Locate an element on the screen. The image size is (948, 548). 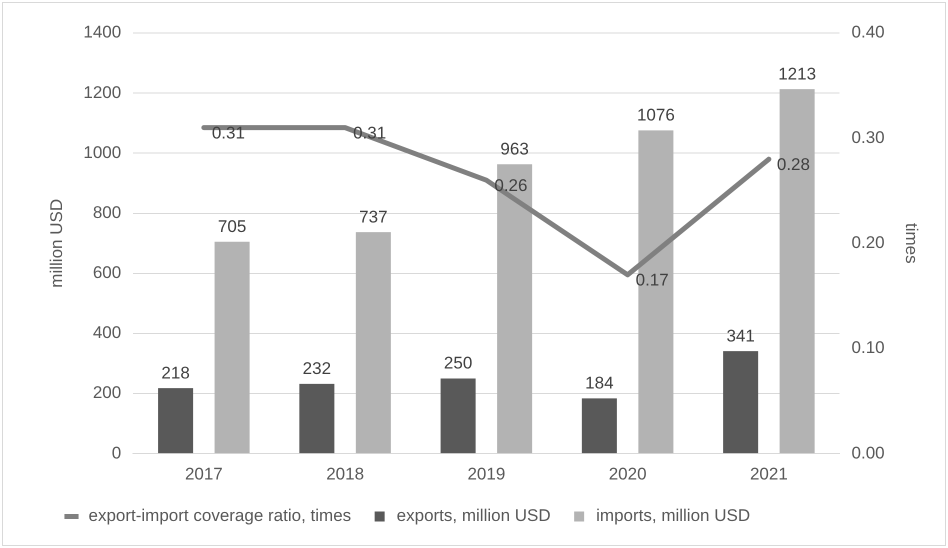
data-label: 1076 is located at coordinates (655, 115).